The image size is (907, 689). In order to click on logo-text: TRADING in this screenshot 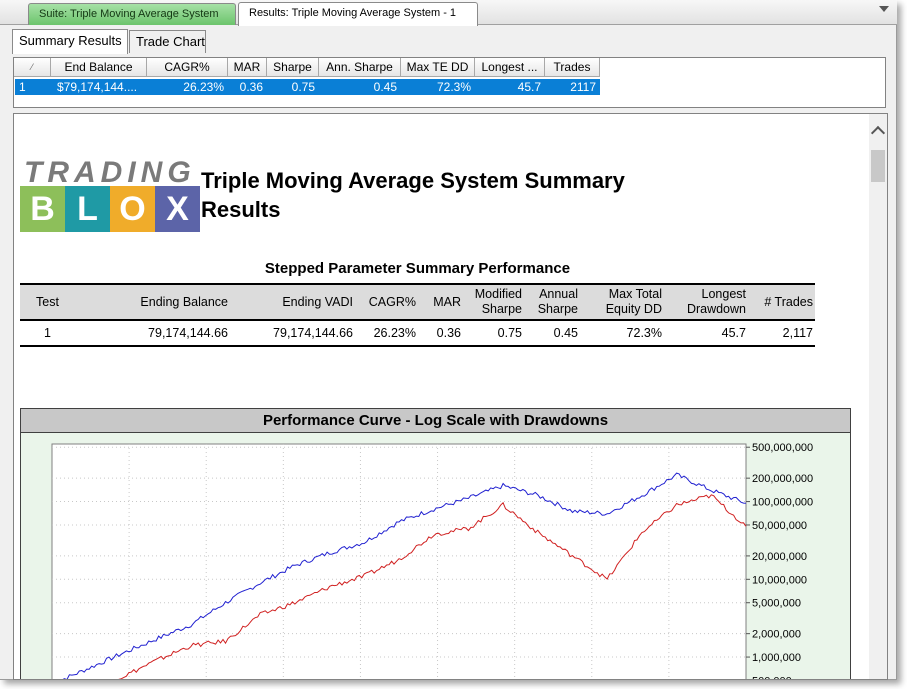, I will do `click(110, 172)`.